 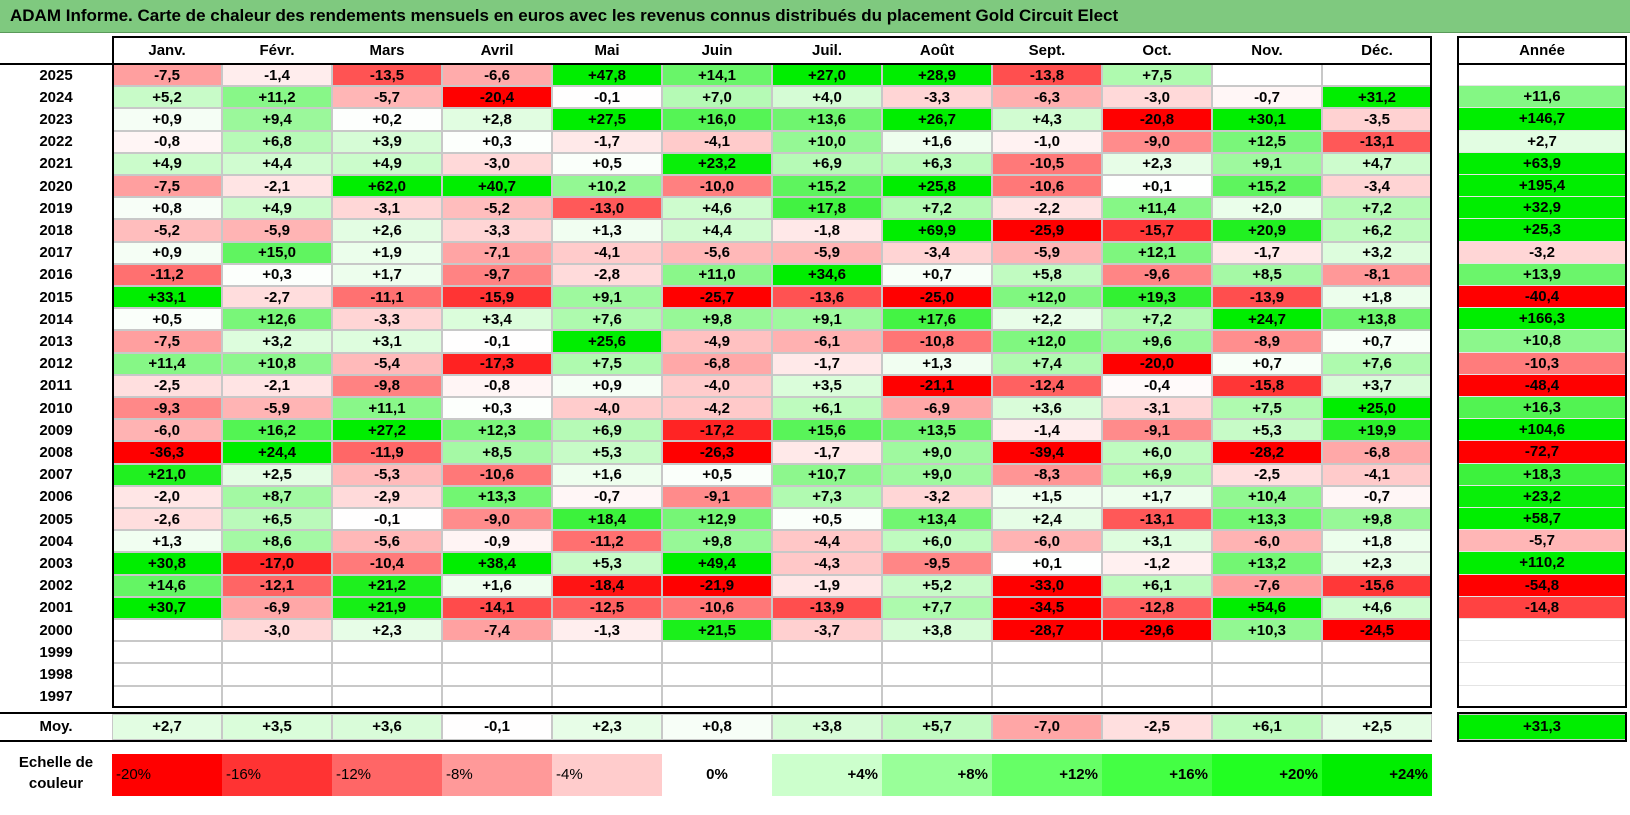 What do you see at coordinates (1542, 563) in the screenshot?
I see `annual-cell: +110,2` at bounding box center [1542, 563].